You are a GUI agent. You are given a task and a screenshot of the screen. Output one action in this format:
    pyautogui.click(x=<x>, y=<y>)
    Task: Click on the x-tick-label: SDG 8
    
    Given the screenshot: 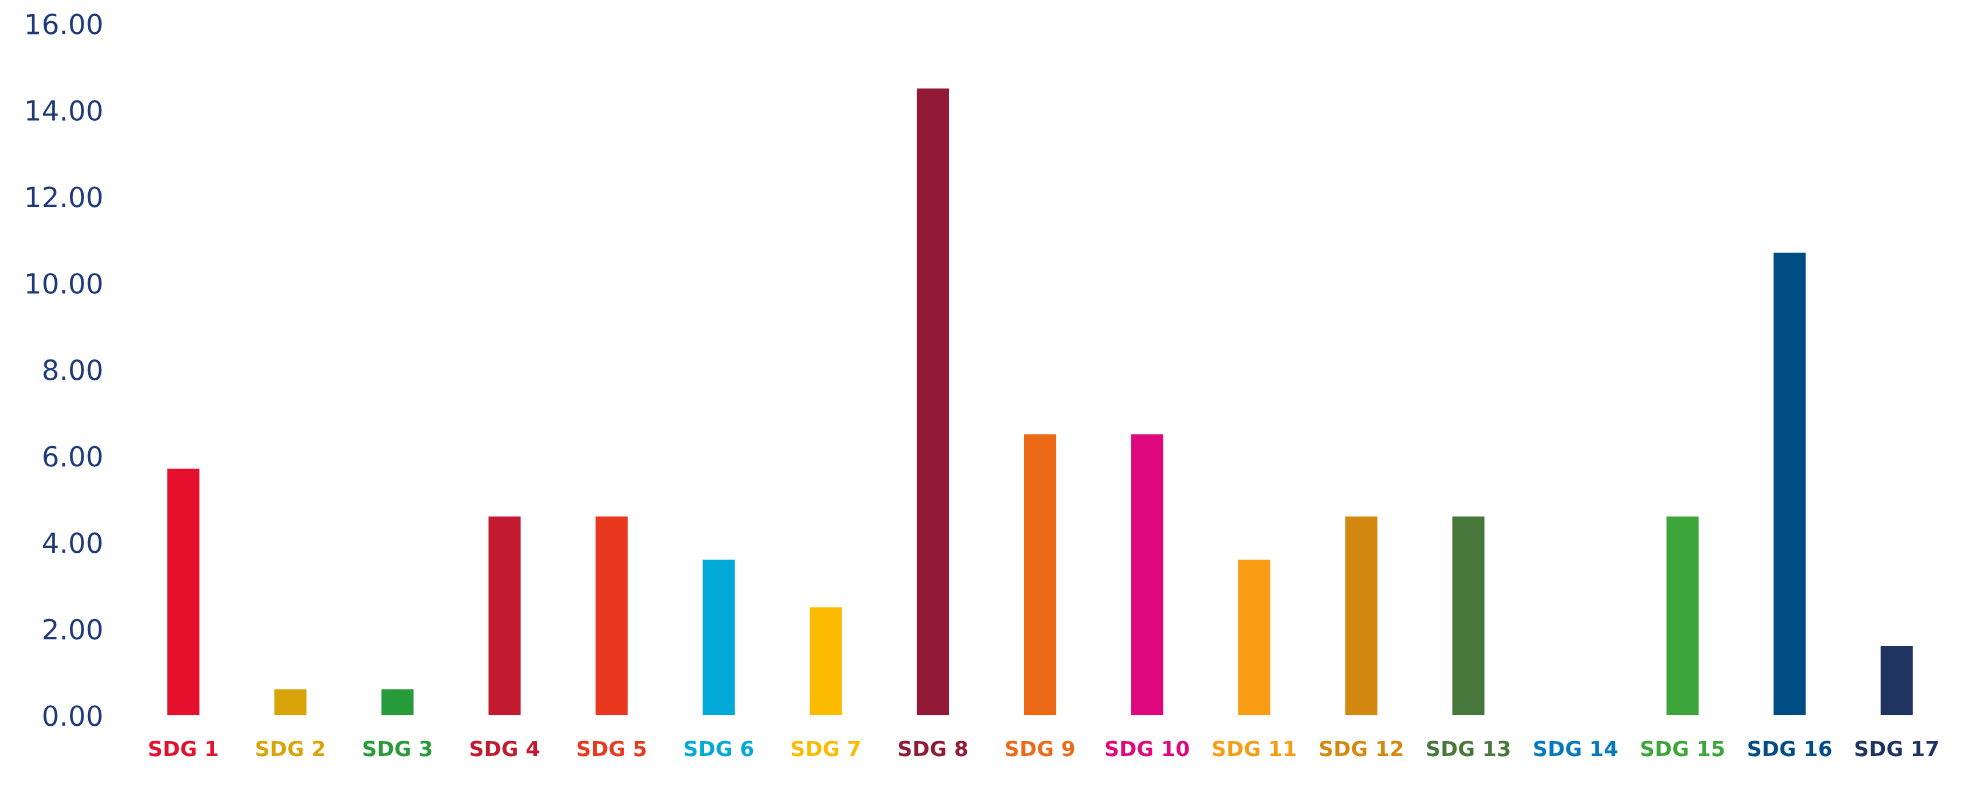 What is the action you would take?
    pyautogui.click(x=933, y=748)
    